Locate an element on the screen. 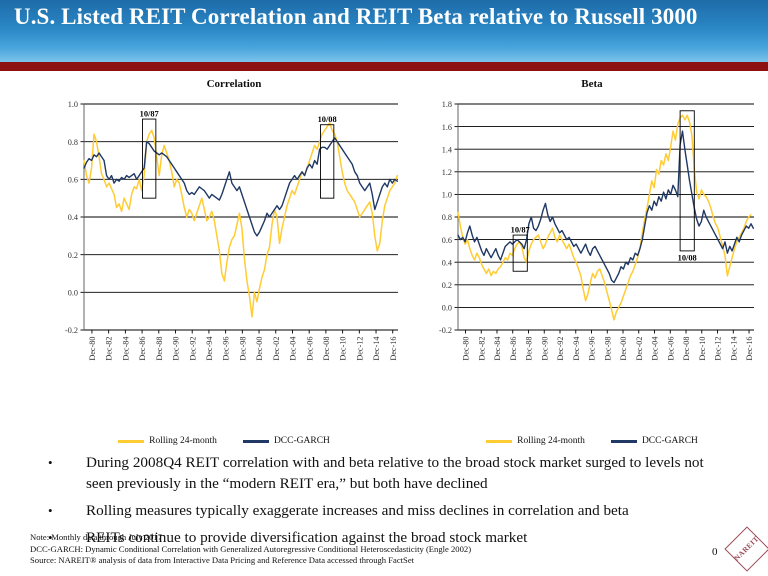 This screenshot has width=768, height=576. logo-label: NAREIT is located at coordinates (746, 548).